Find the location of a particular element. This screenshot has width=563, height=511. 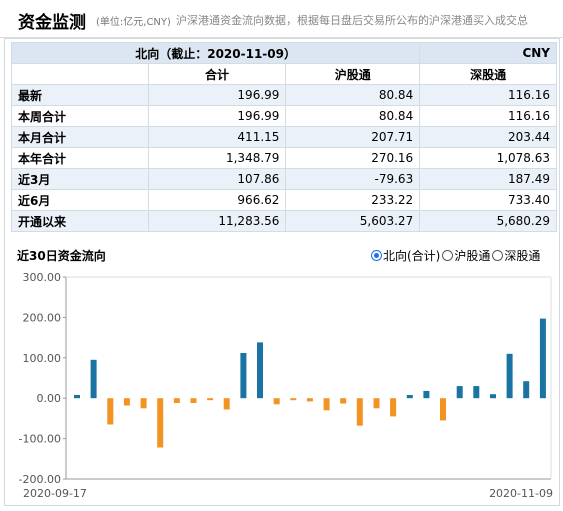

cell-value: 207.71 is located at coordinates (353, 137).